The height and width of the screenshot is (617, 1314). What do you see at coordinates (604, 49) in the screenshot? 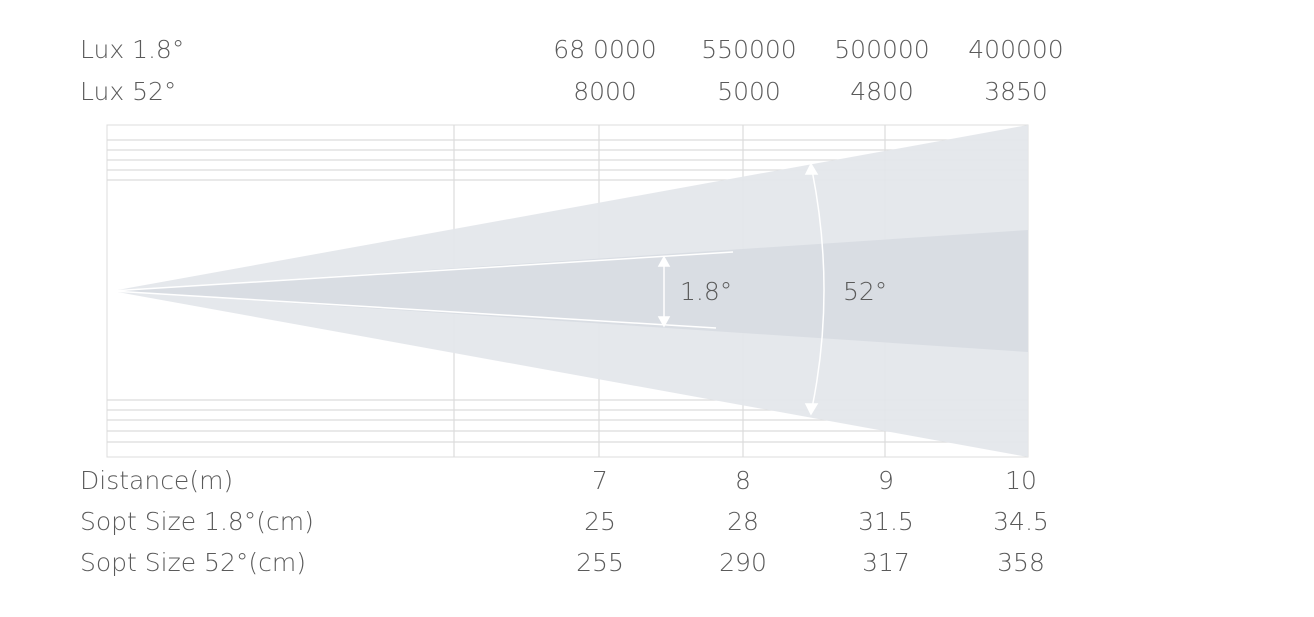
I see `cell-value: 68 0000` at bounding box center [604, 49].